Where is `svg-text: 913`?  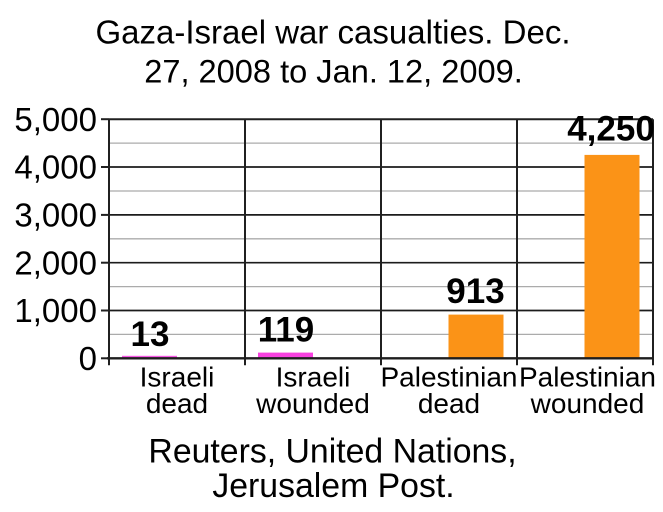 svg-text: 913 is located at coordinates (475, 291).